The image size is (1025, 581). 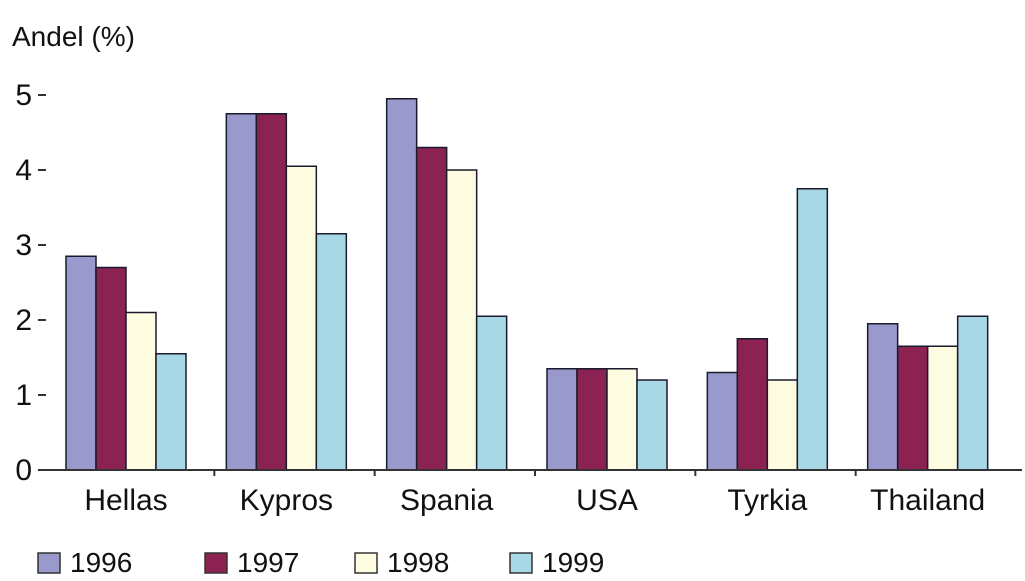 I want to click on bar-thailand-1997, so click(x=912, y=408).